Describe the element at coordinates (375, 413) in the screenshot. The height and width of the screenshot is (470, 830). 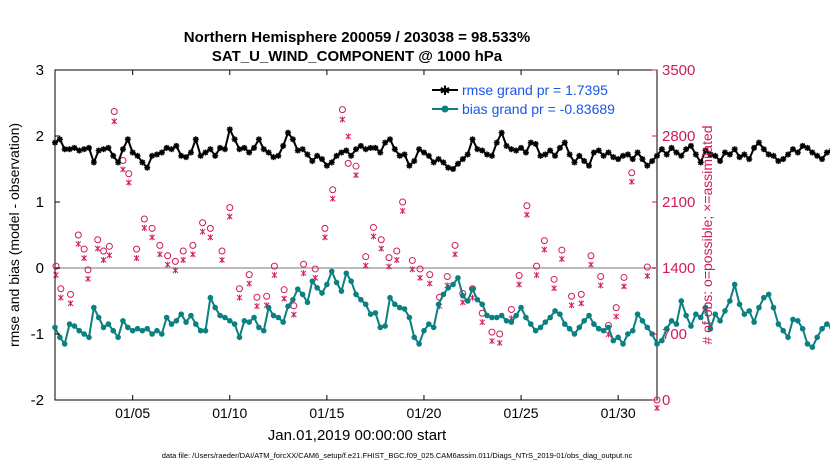
I see `x-axis: 01/05 01/10 01/15 01/20 01/25 01/30` at that location.